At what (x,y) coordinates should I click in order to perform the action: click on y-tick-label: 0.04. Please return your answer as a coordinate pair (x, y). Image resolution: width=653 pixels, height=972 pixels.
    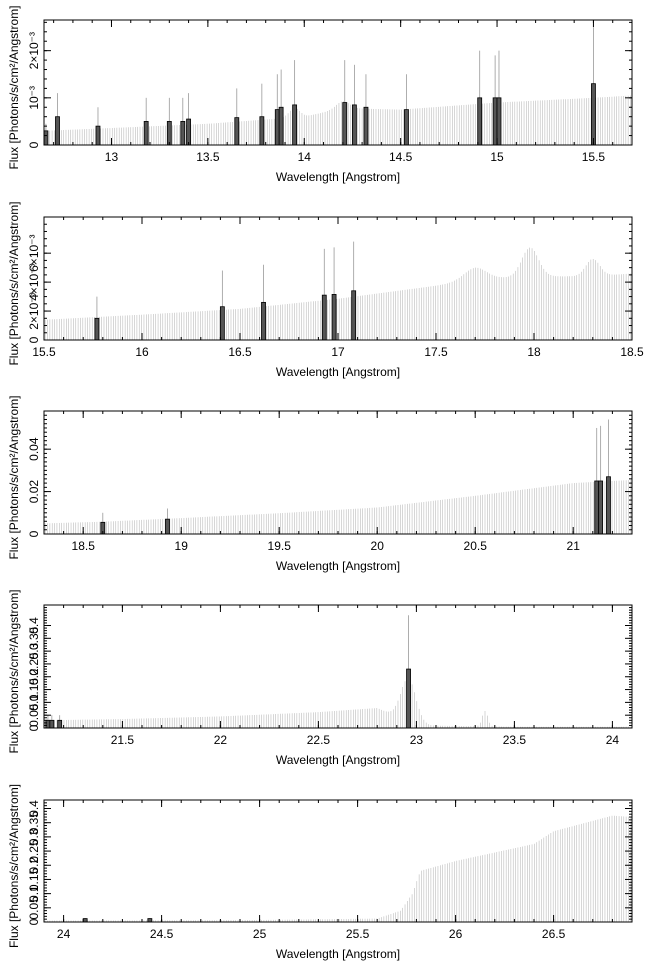
    Looking at the image, I should click on (34, 449).